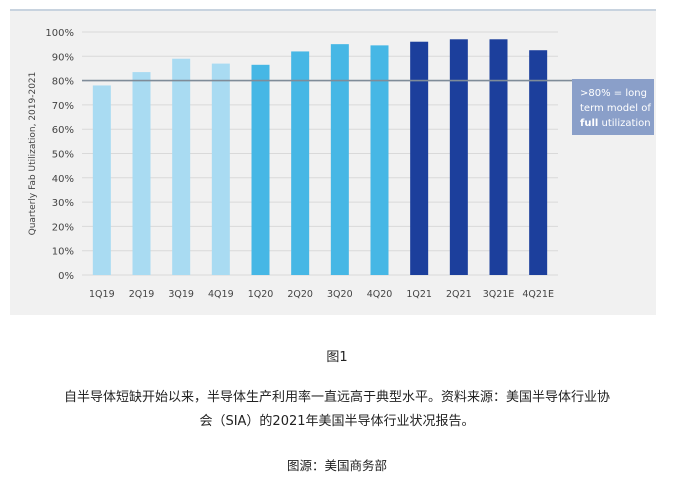 Image resolution: width=674 pixels, height=478 pixels. Describe the element at coordinates (63, 179) in the screenshot. I see `y-tick-label: 40%` at that location.